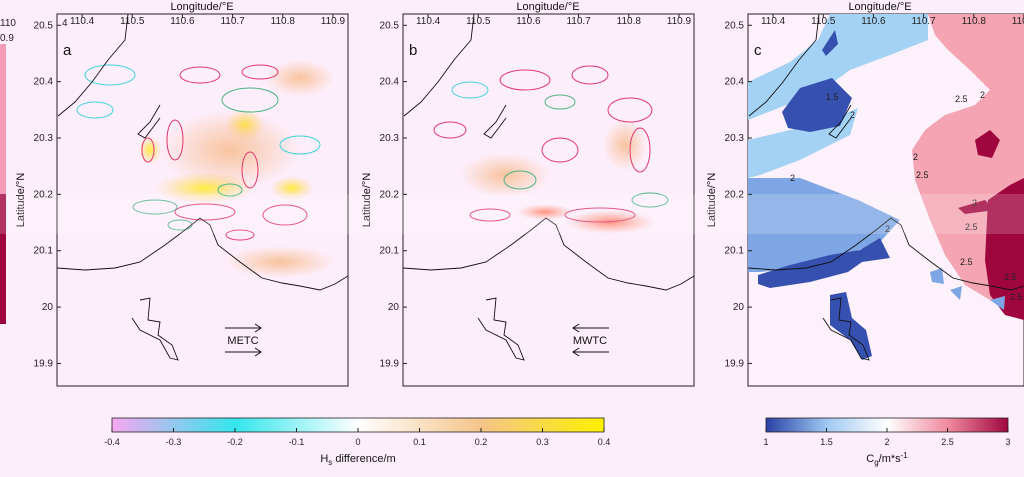  What do you see at coordinates (528, 21) in the screenshot?
I see `x-tick-label: 110.6` at bounding box center [528, 21].